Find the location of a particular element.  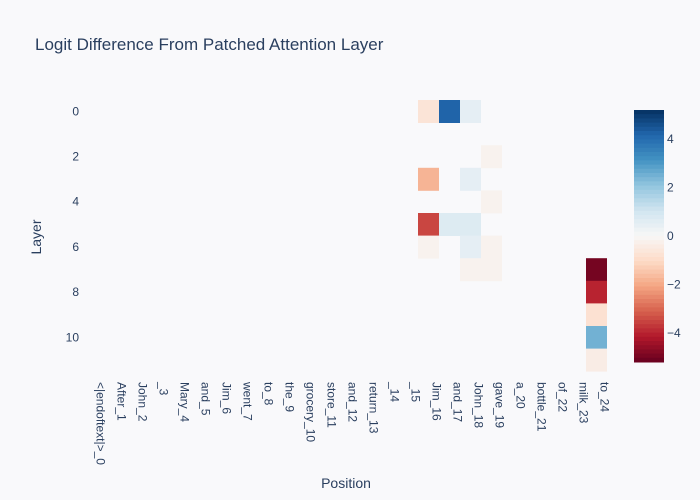

x-tick-label: a_20 is located at coordinates (521, 395).